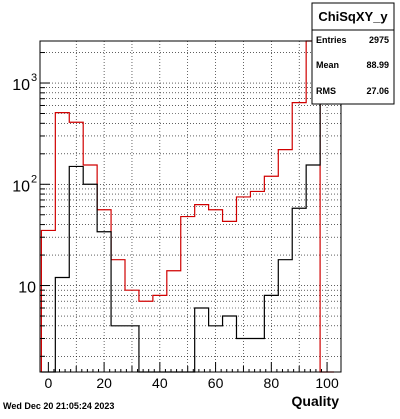 The height and width of the screenshot is (419, 400). I want to click on stats-label-entries: Entries, so click(331, 40).